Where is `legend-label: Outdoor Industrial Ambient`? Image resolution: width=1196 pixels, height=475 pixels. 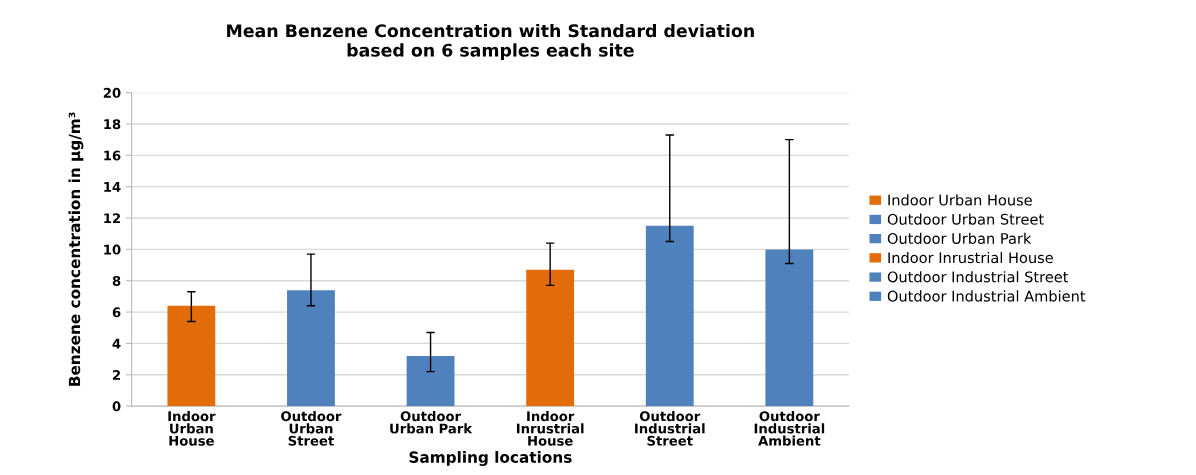 legend-label: Outdoor Industrial Ambient is located at coordinates (986, 296).